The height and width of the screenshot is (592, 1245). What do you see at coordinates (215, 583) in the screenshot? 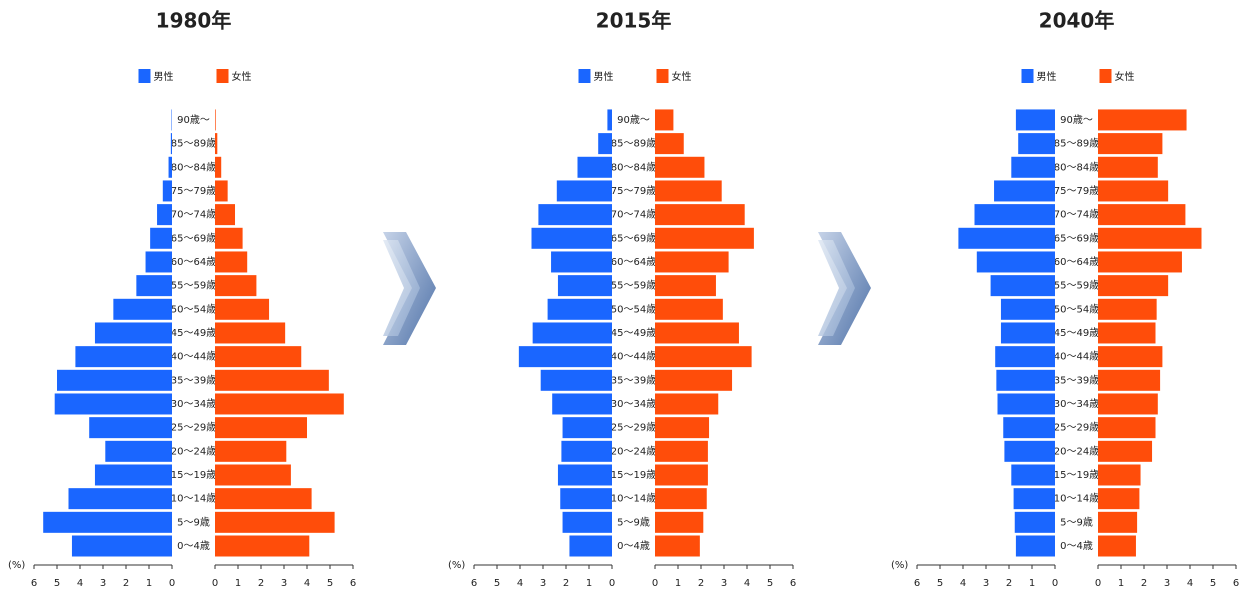
I see `x-tick-label: 0` at bounding box center [215, 583].